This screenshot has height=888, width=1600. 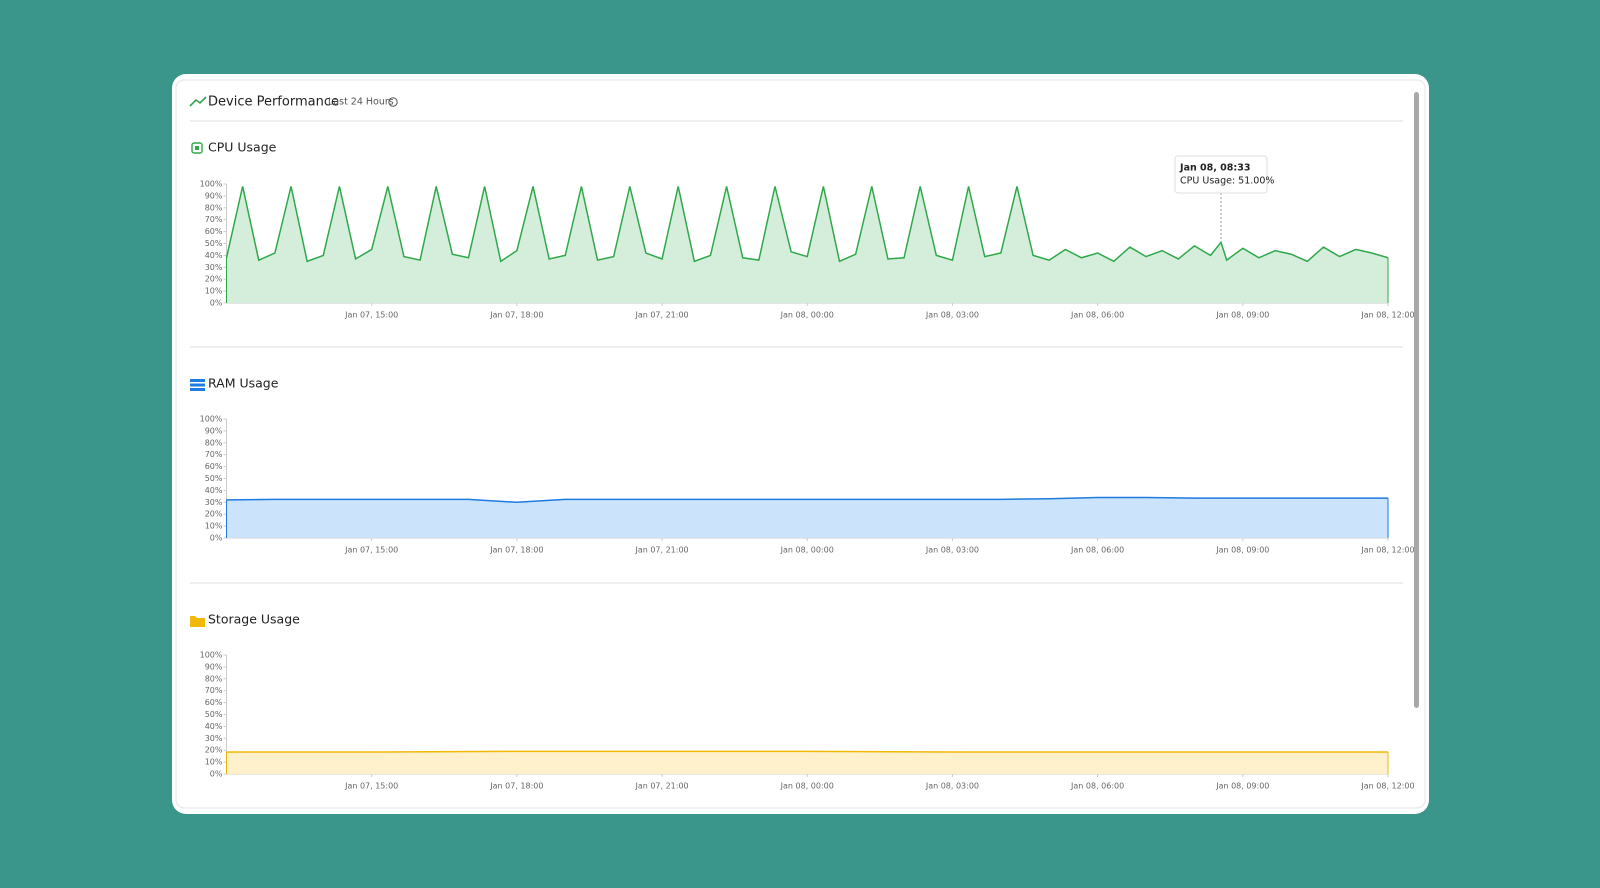 What do you see at coordinates (393, 102) in the screenshot?
I see `history-icon` at bounding box center [393, 102].